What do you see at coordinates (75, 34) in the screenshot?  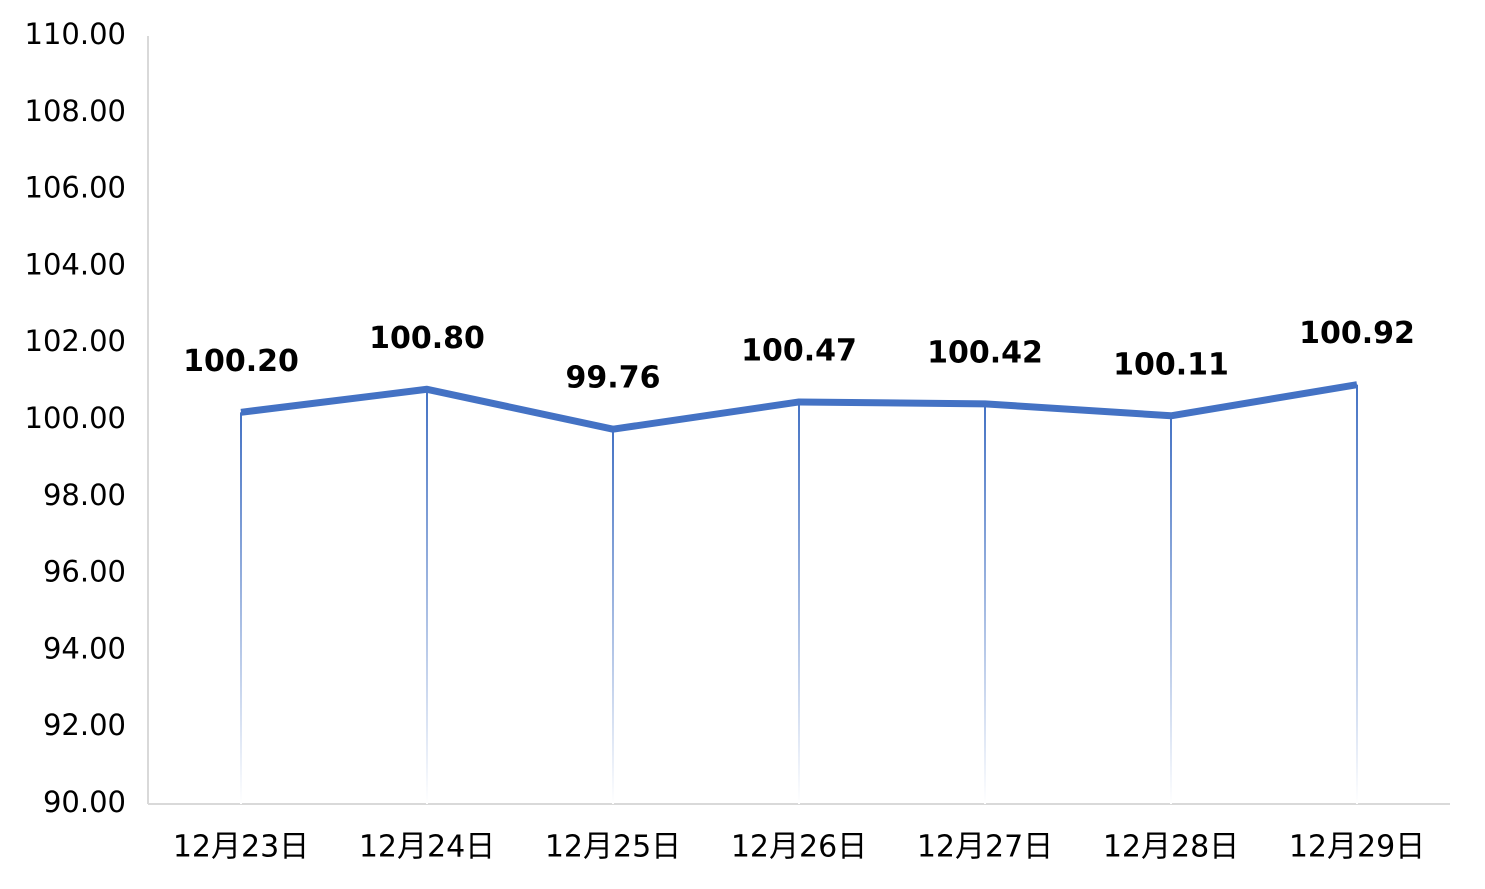 I see `y-tick-label: 110.00` at bounding box center [75, 34].